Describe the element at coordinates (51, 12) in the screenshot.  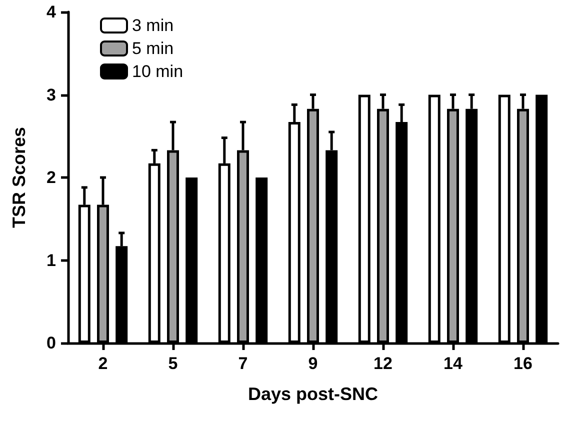
I see `y-tick-label: 4` at that location.